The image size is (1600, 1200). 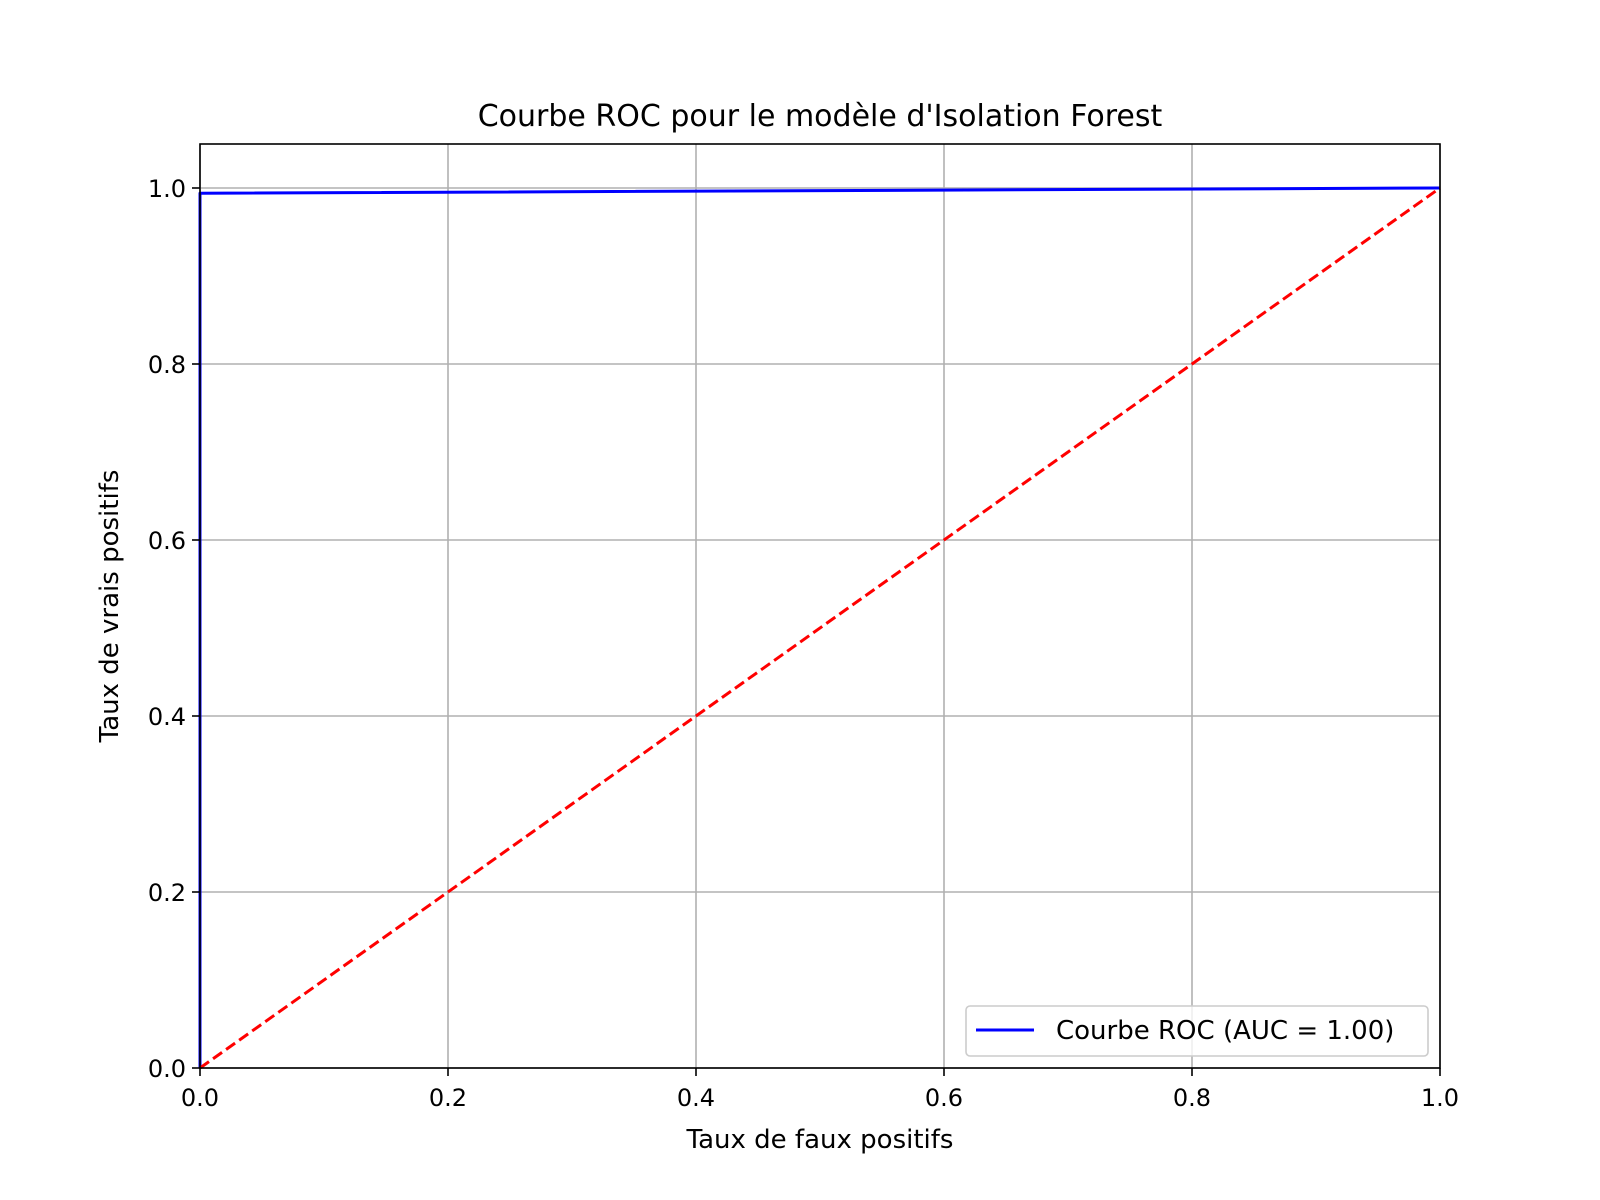 I want to click on legend-entry-roc: Courbe ROC (AUC = 1.00), so click(x=1225, y=1031).